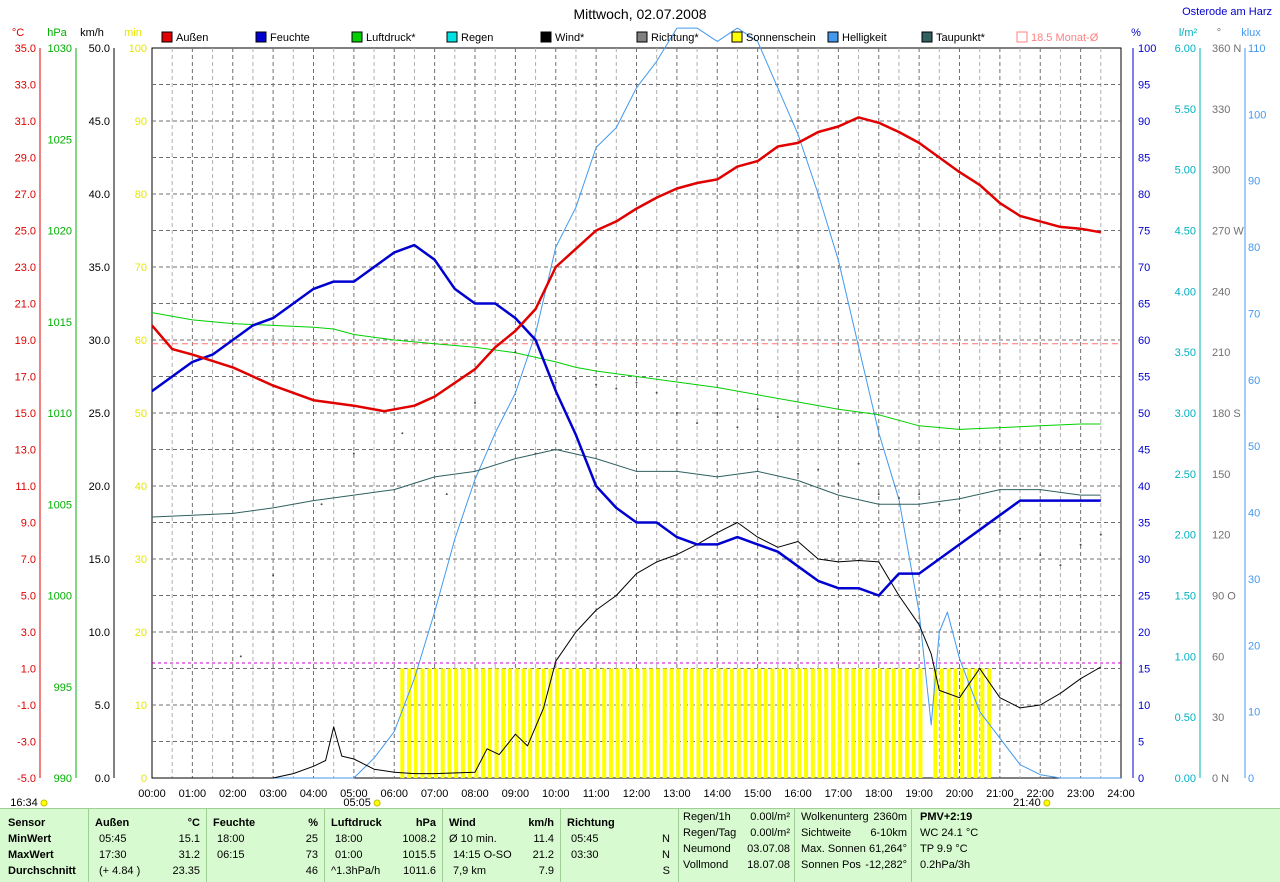 Image resolution: width=1280 pixels, height=882 pixels. What do you see at coordinates (1185, 536) in the screenshot?
I see `rain-axis-tick: 2.00` at bounding box center [1185, 536].